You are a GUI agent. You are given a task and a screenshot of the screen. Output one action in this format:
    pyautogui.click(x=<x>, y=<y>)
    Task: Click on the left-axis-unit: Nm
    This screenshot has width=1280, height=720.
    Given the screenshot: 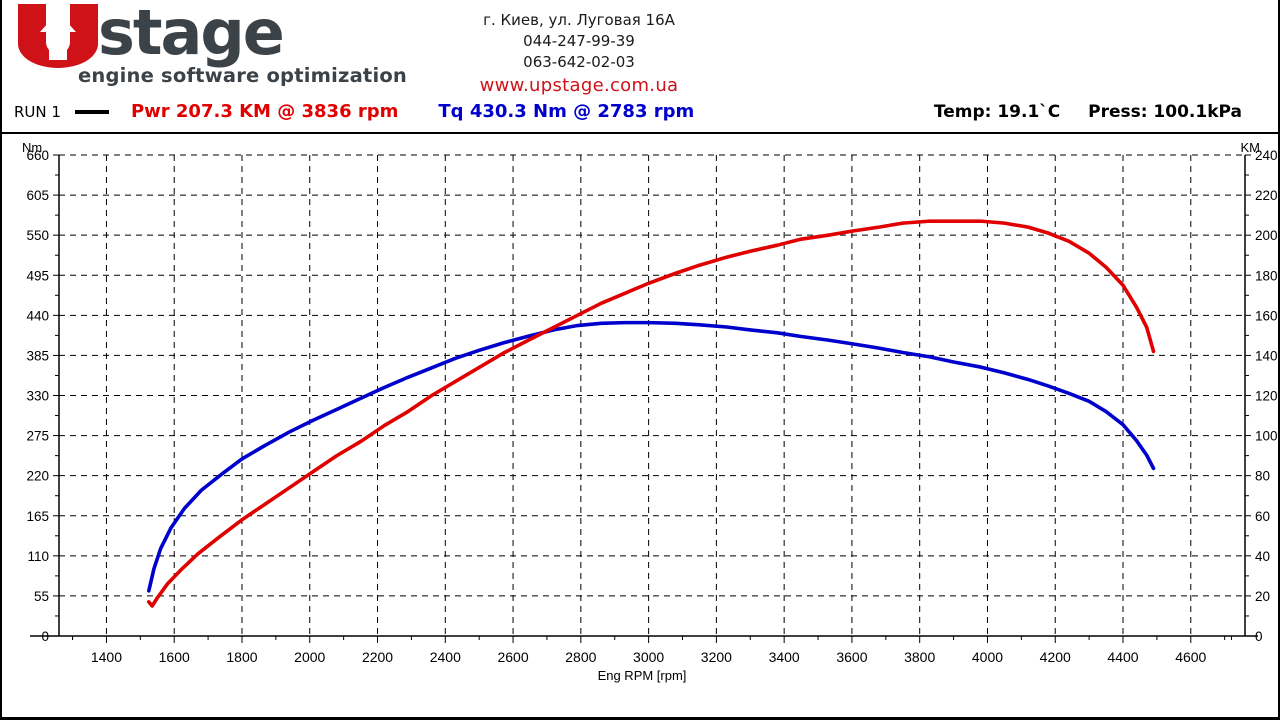 What is the action you would take?
    pyautogui.click(x=32, y=147)
    